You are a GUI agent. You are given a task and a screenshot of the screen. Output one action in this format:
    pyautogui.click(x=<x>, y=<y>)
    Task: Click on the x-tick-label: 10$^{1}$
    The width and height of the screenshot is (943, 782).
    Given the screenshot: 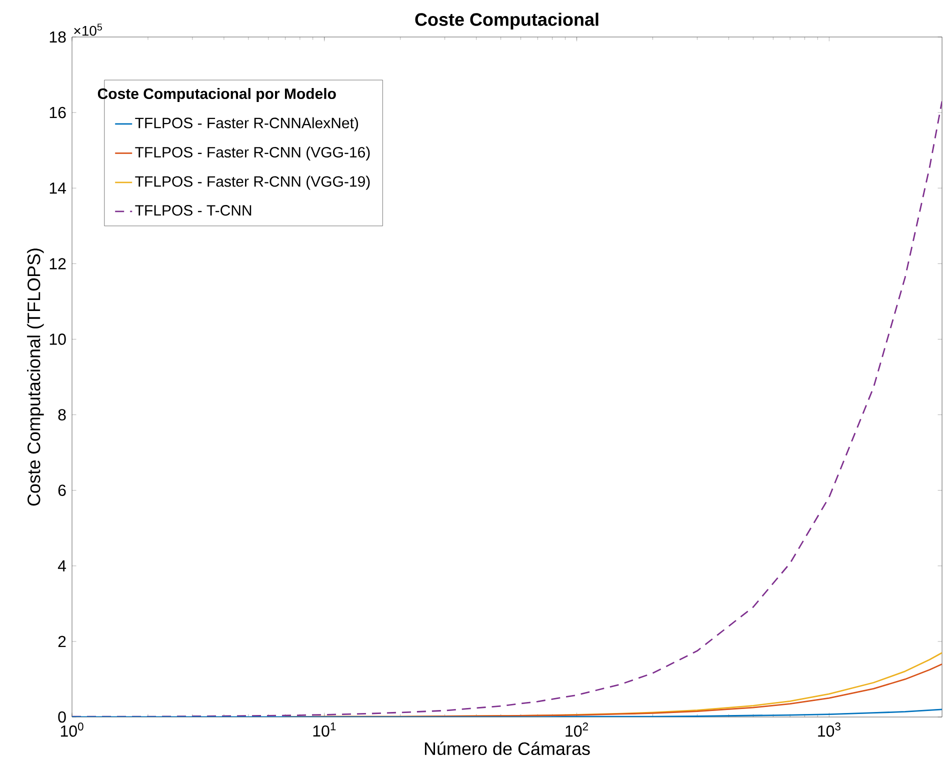 What is the action you would take?
    pyautogui.click(x=324, y=729)
    